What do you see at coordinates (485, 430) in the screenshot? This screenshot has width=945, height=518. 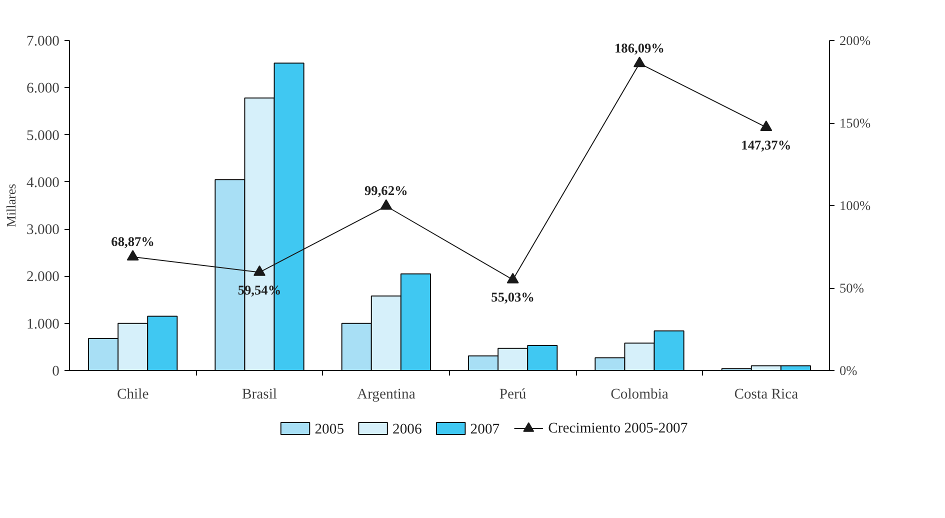 I see `legend-label: 2007` at bounding box center [485, 430].